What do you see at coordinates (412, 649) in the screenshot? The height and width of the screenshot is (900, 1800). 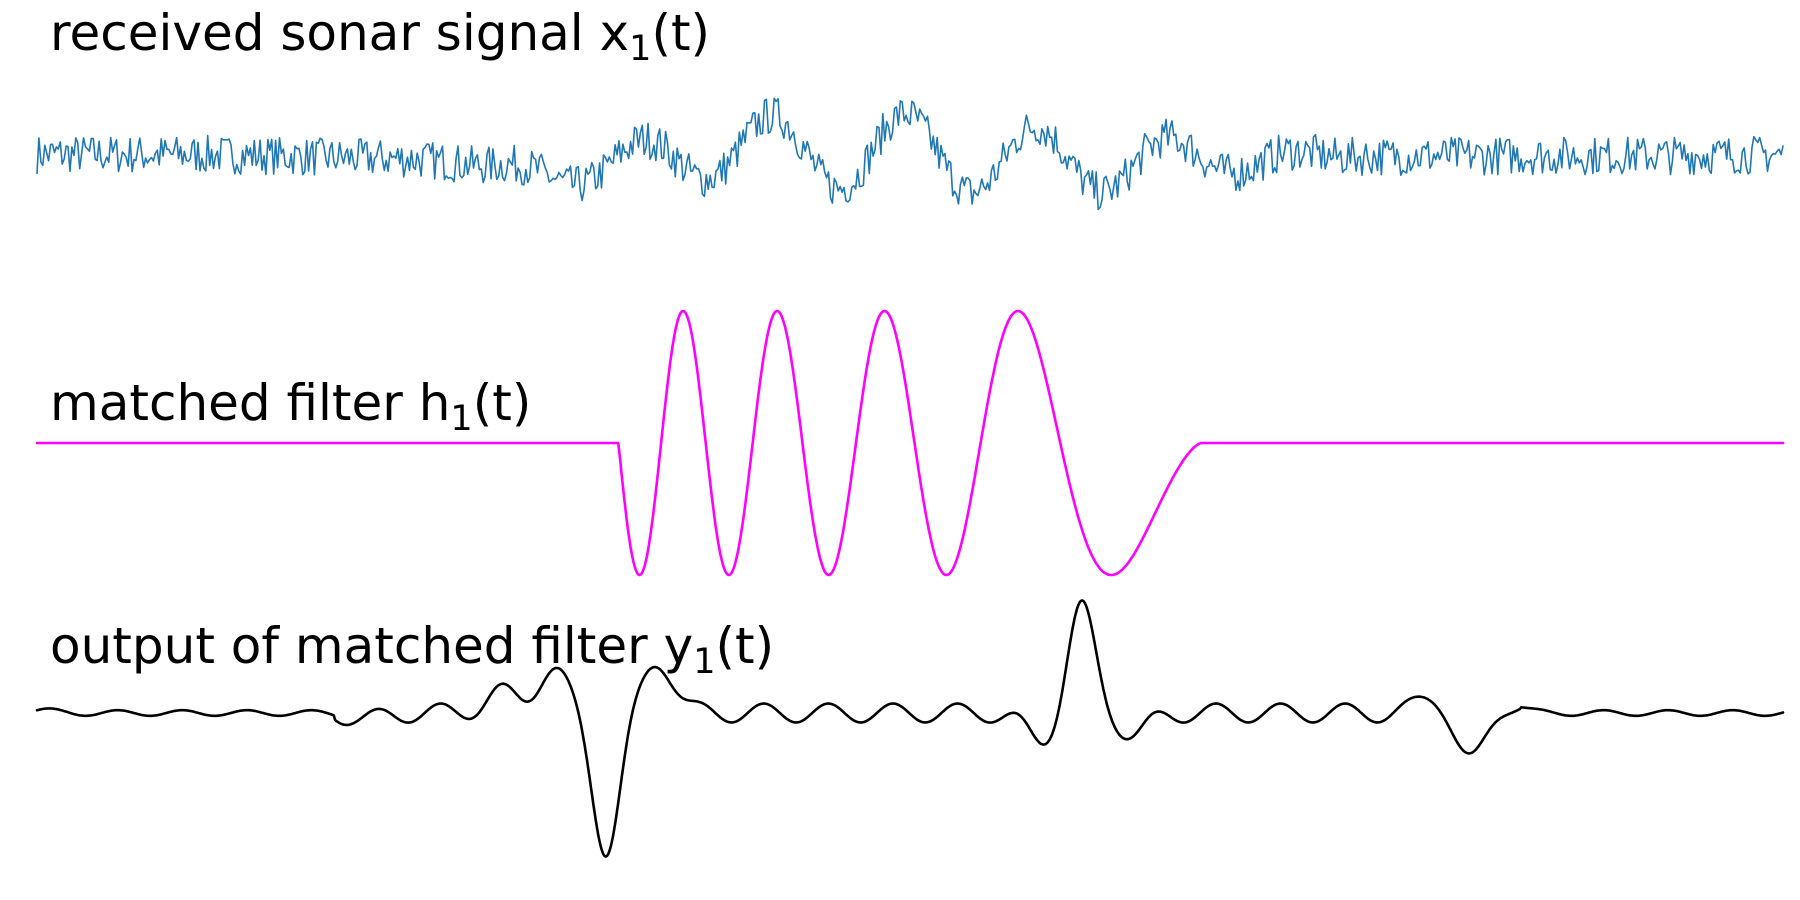 I see `filter-output-title: output of matched filter y1(t)` at bounding box center [412, 649].